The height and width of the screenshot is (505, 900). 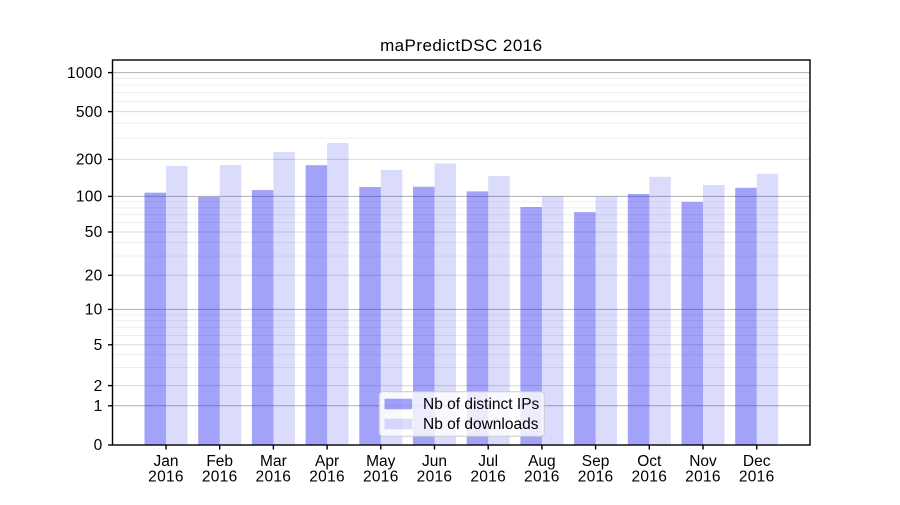 I want to click on svg-text: 20, so click(x=94, y=276).